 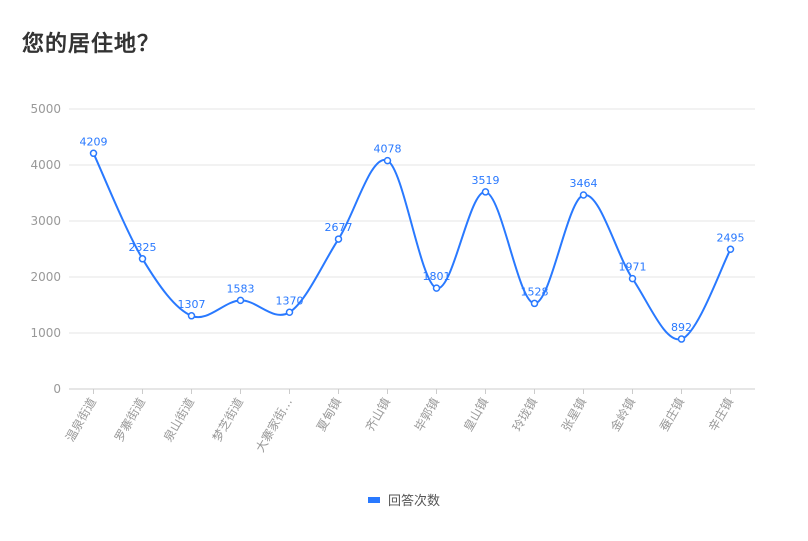 I want to click on y-tick-label: 5000, so click(x=45, y=109).